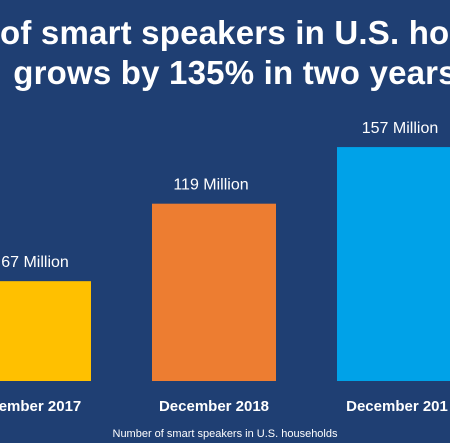 The height and width of the screenshot is (443, 450). Describe the element at coordinates (210, 185) in the screenshot. I see `value-label-2: 119 Million` at that location.